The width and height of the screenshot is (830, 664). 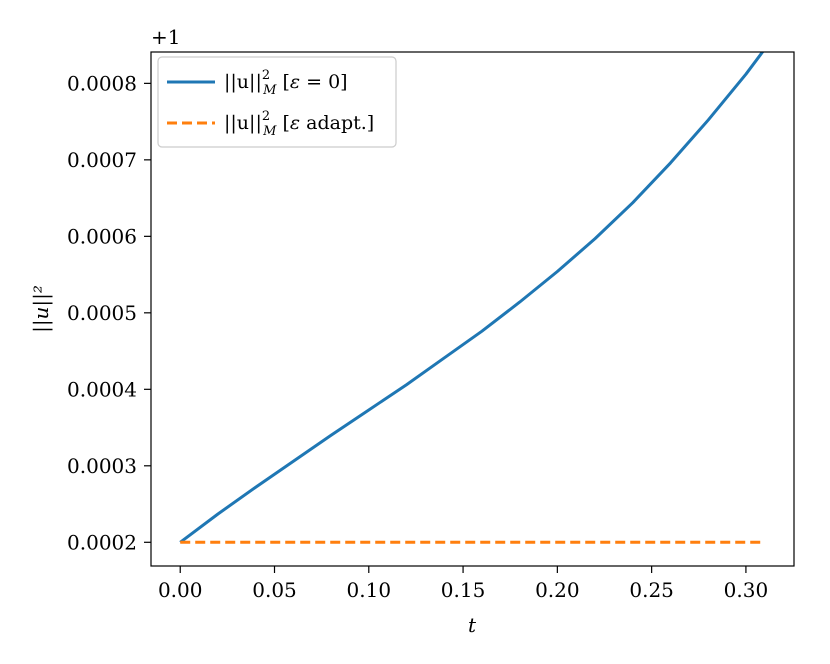 I want to click on x-axis-label: t, so click(x=472, y=625).